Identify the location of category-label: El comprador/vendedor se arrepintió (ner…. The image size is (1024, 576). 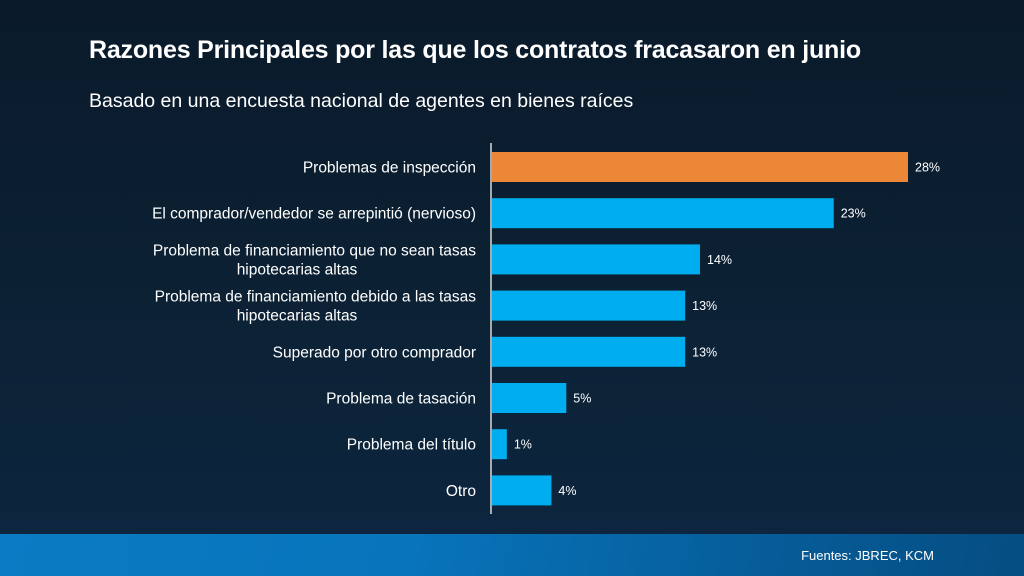
(314, 214).